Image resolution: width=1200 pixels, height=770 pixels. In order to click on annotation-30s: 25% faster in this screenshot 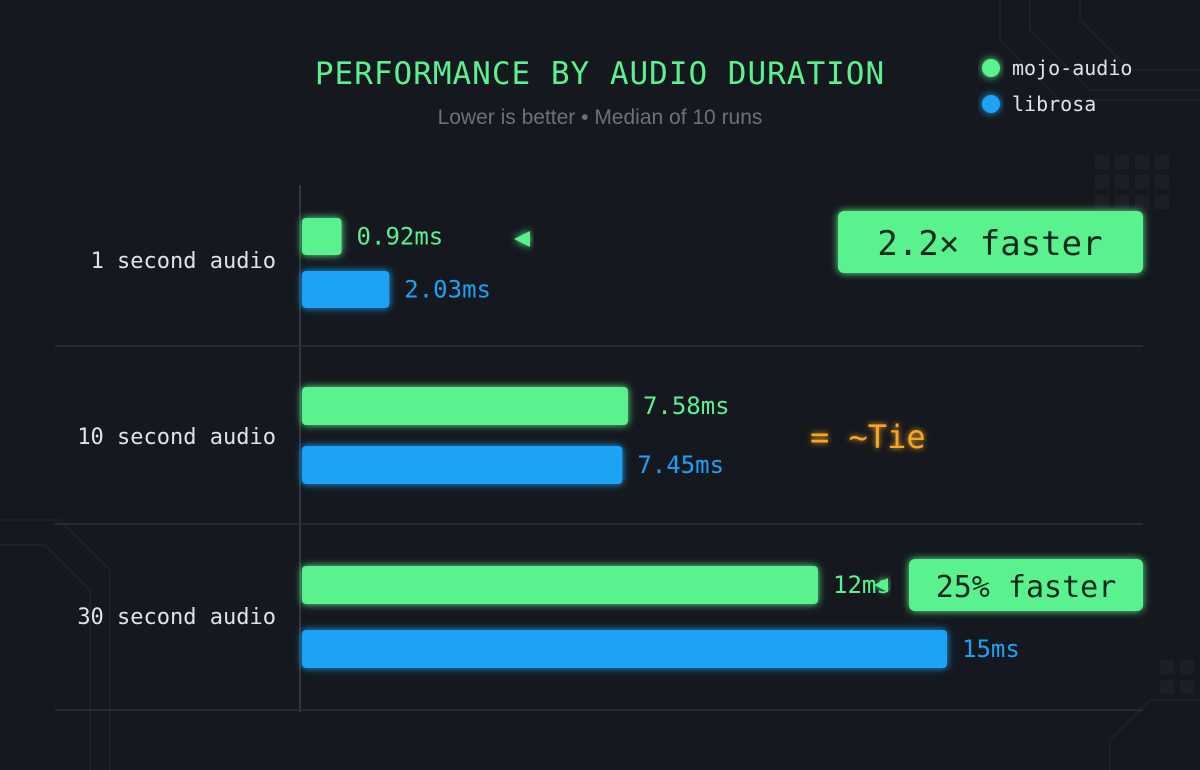, I will do `click(1008, 585)`.